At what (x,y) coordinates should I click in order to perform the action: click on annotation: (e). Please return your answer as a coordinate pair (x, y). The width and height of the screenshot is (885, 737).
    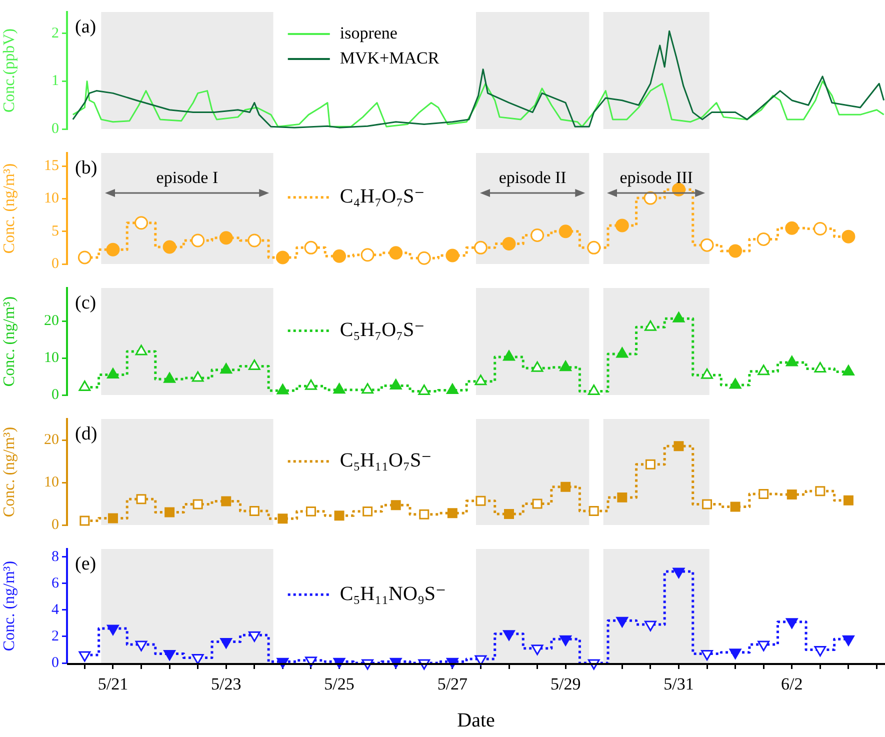
    Looking at the image, I should click on (85, 563).